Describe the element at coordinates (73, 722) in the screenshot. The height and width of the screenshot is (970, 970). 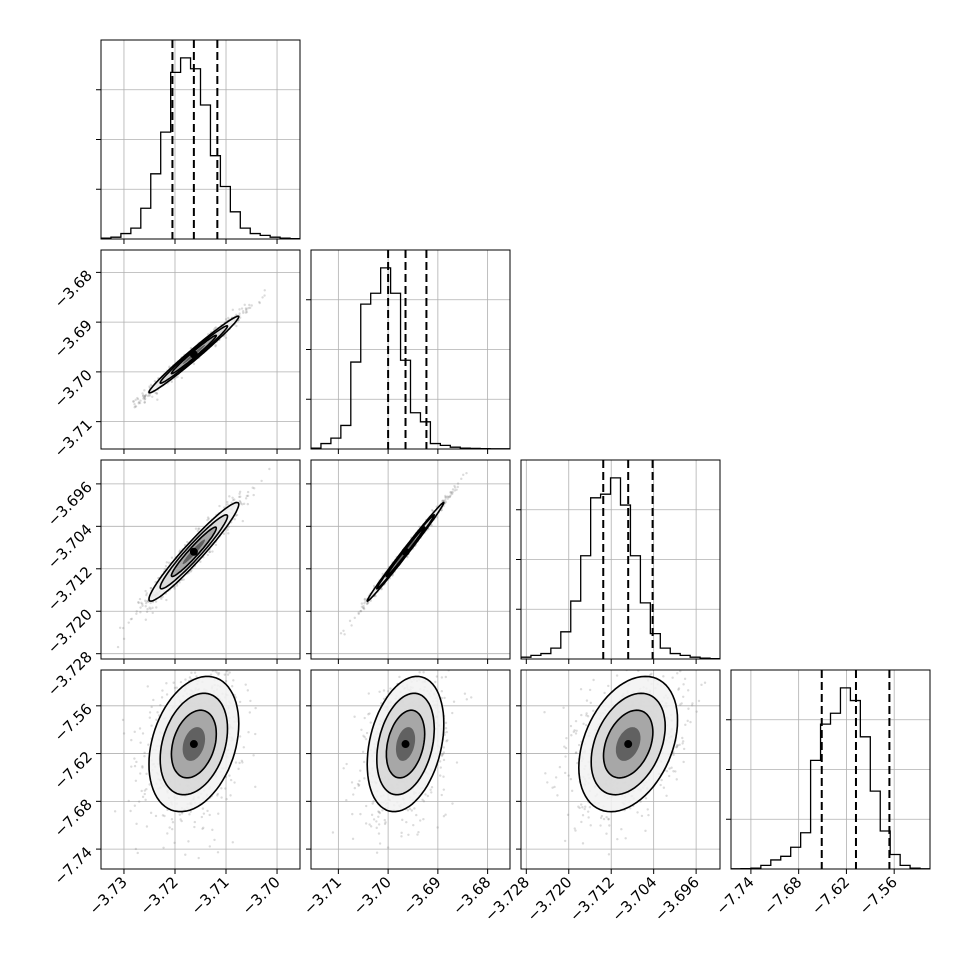
I see `y-tick-label: −7.56` at that location.